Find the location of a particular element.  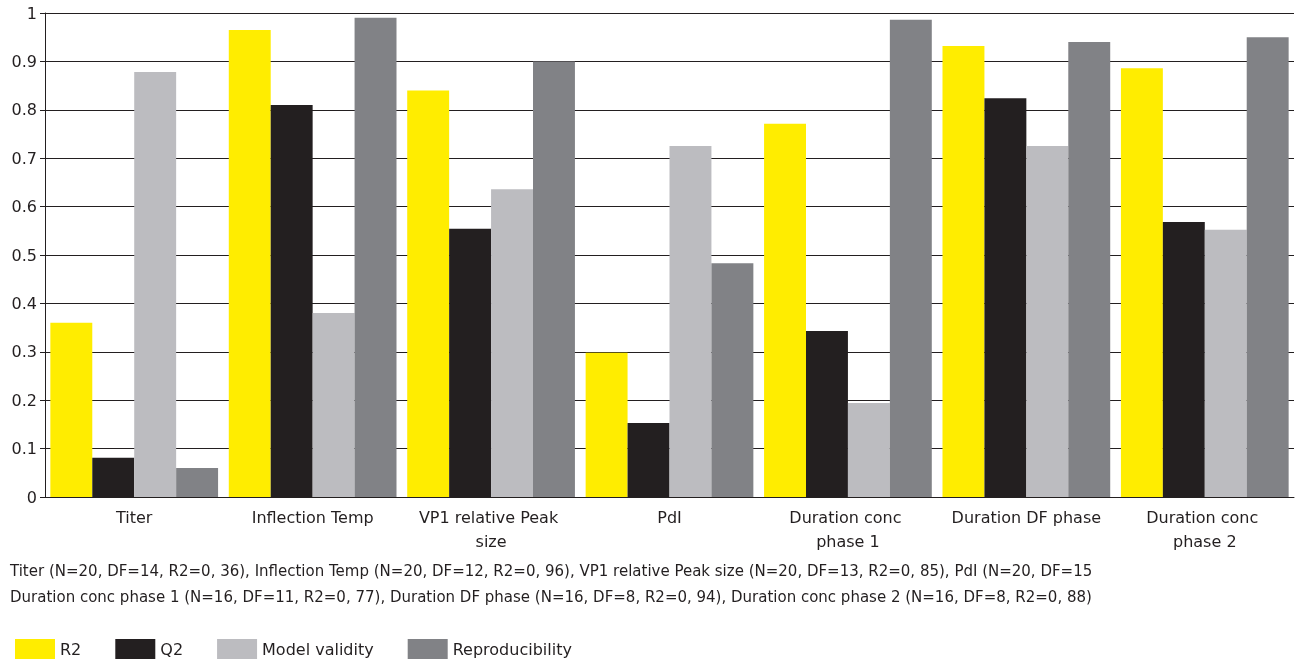

legend-label: R2 is located at coordinates (71, 649).